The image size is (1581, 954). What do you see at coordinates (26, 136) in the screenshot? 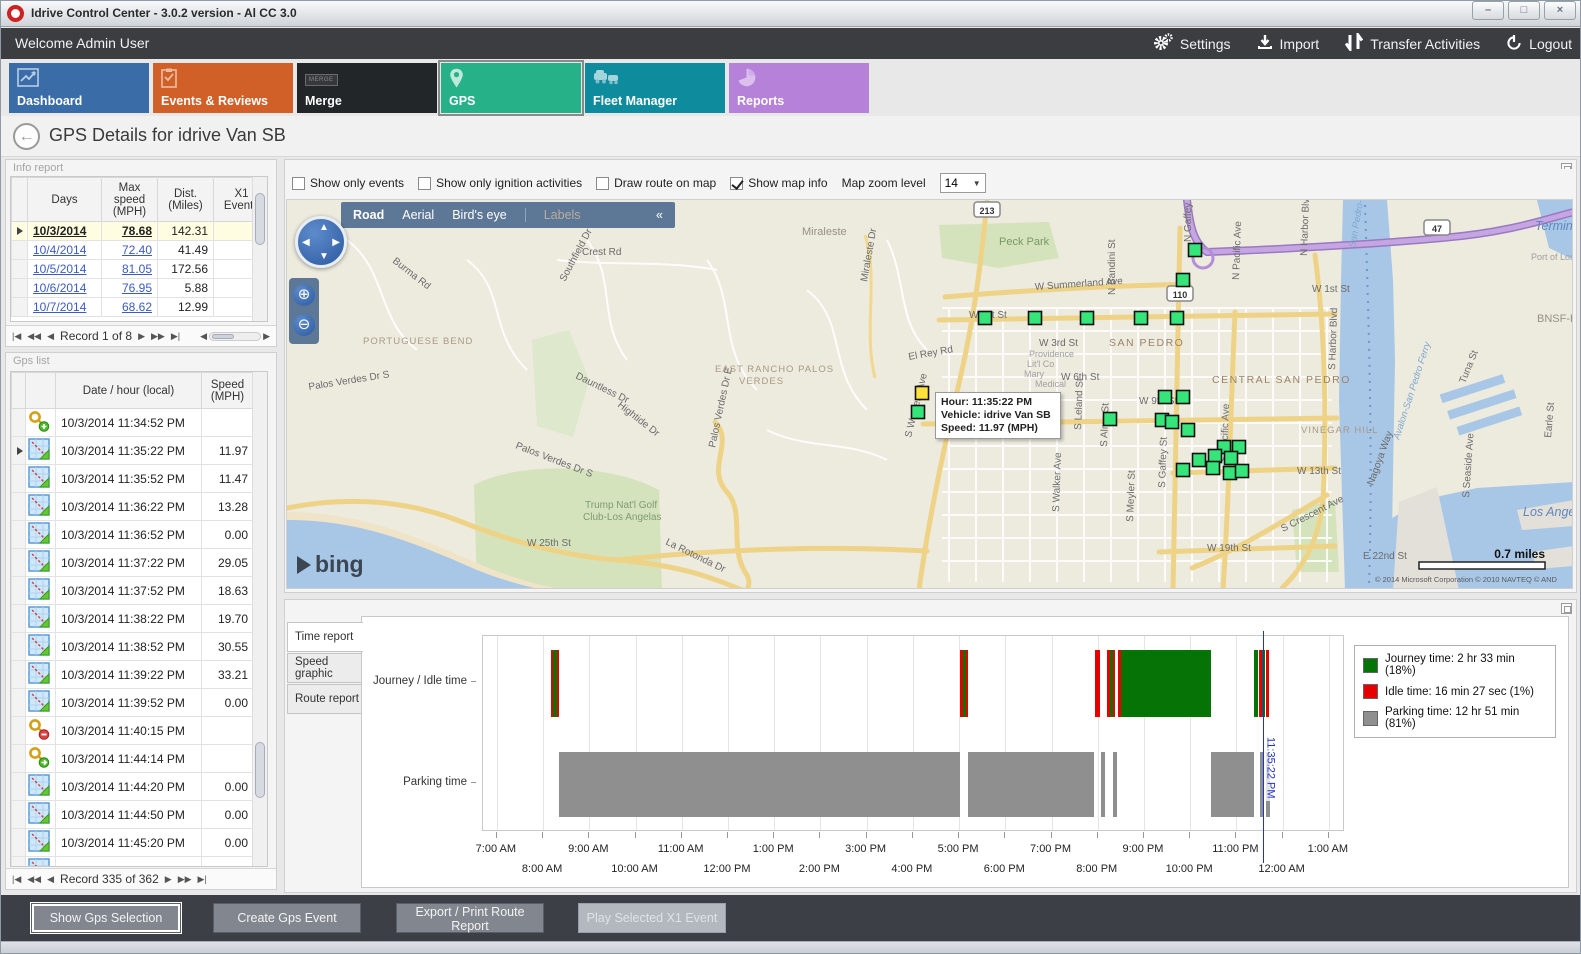
I see `back-button: ←` at bounding box center [26, 136].